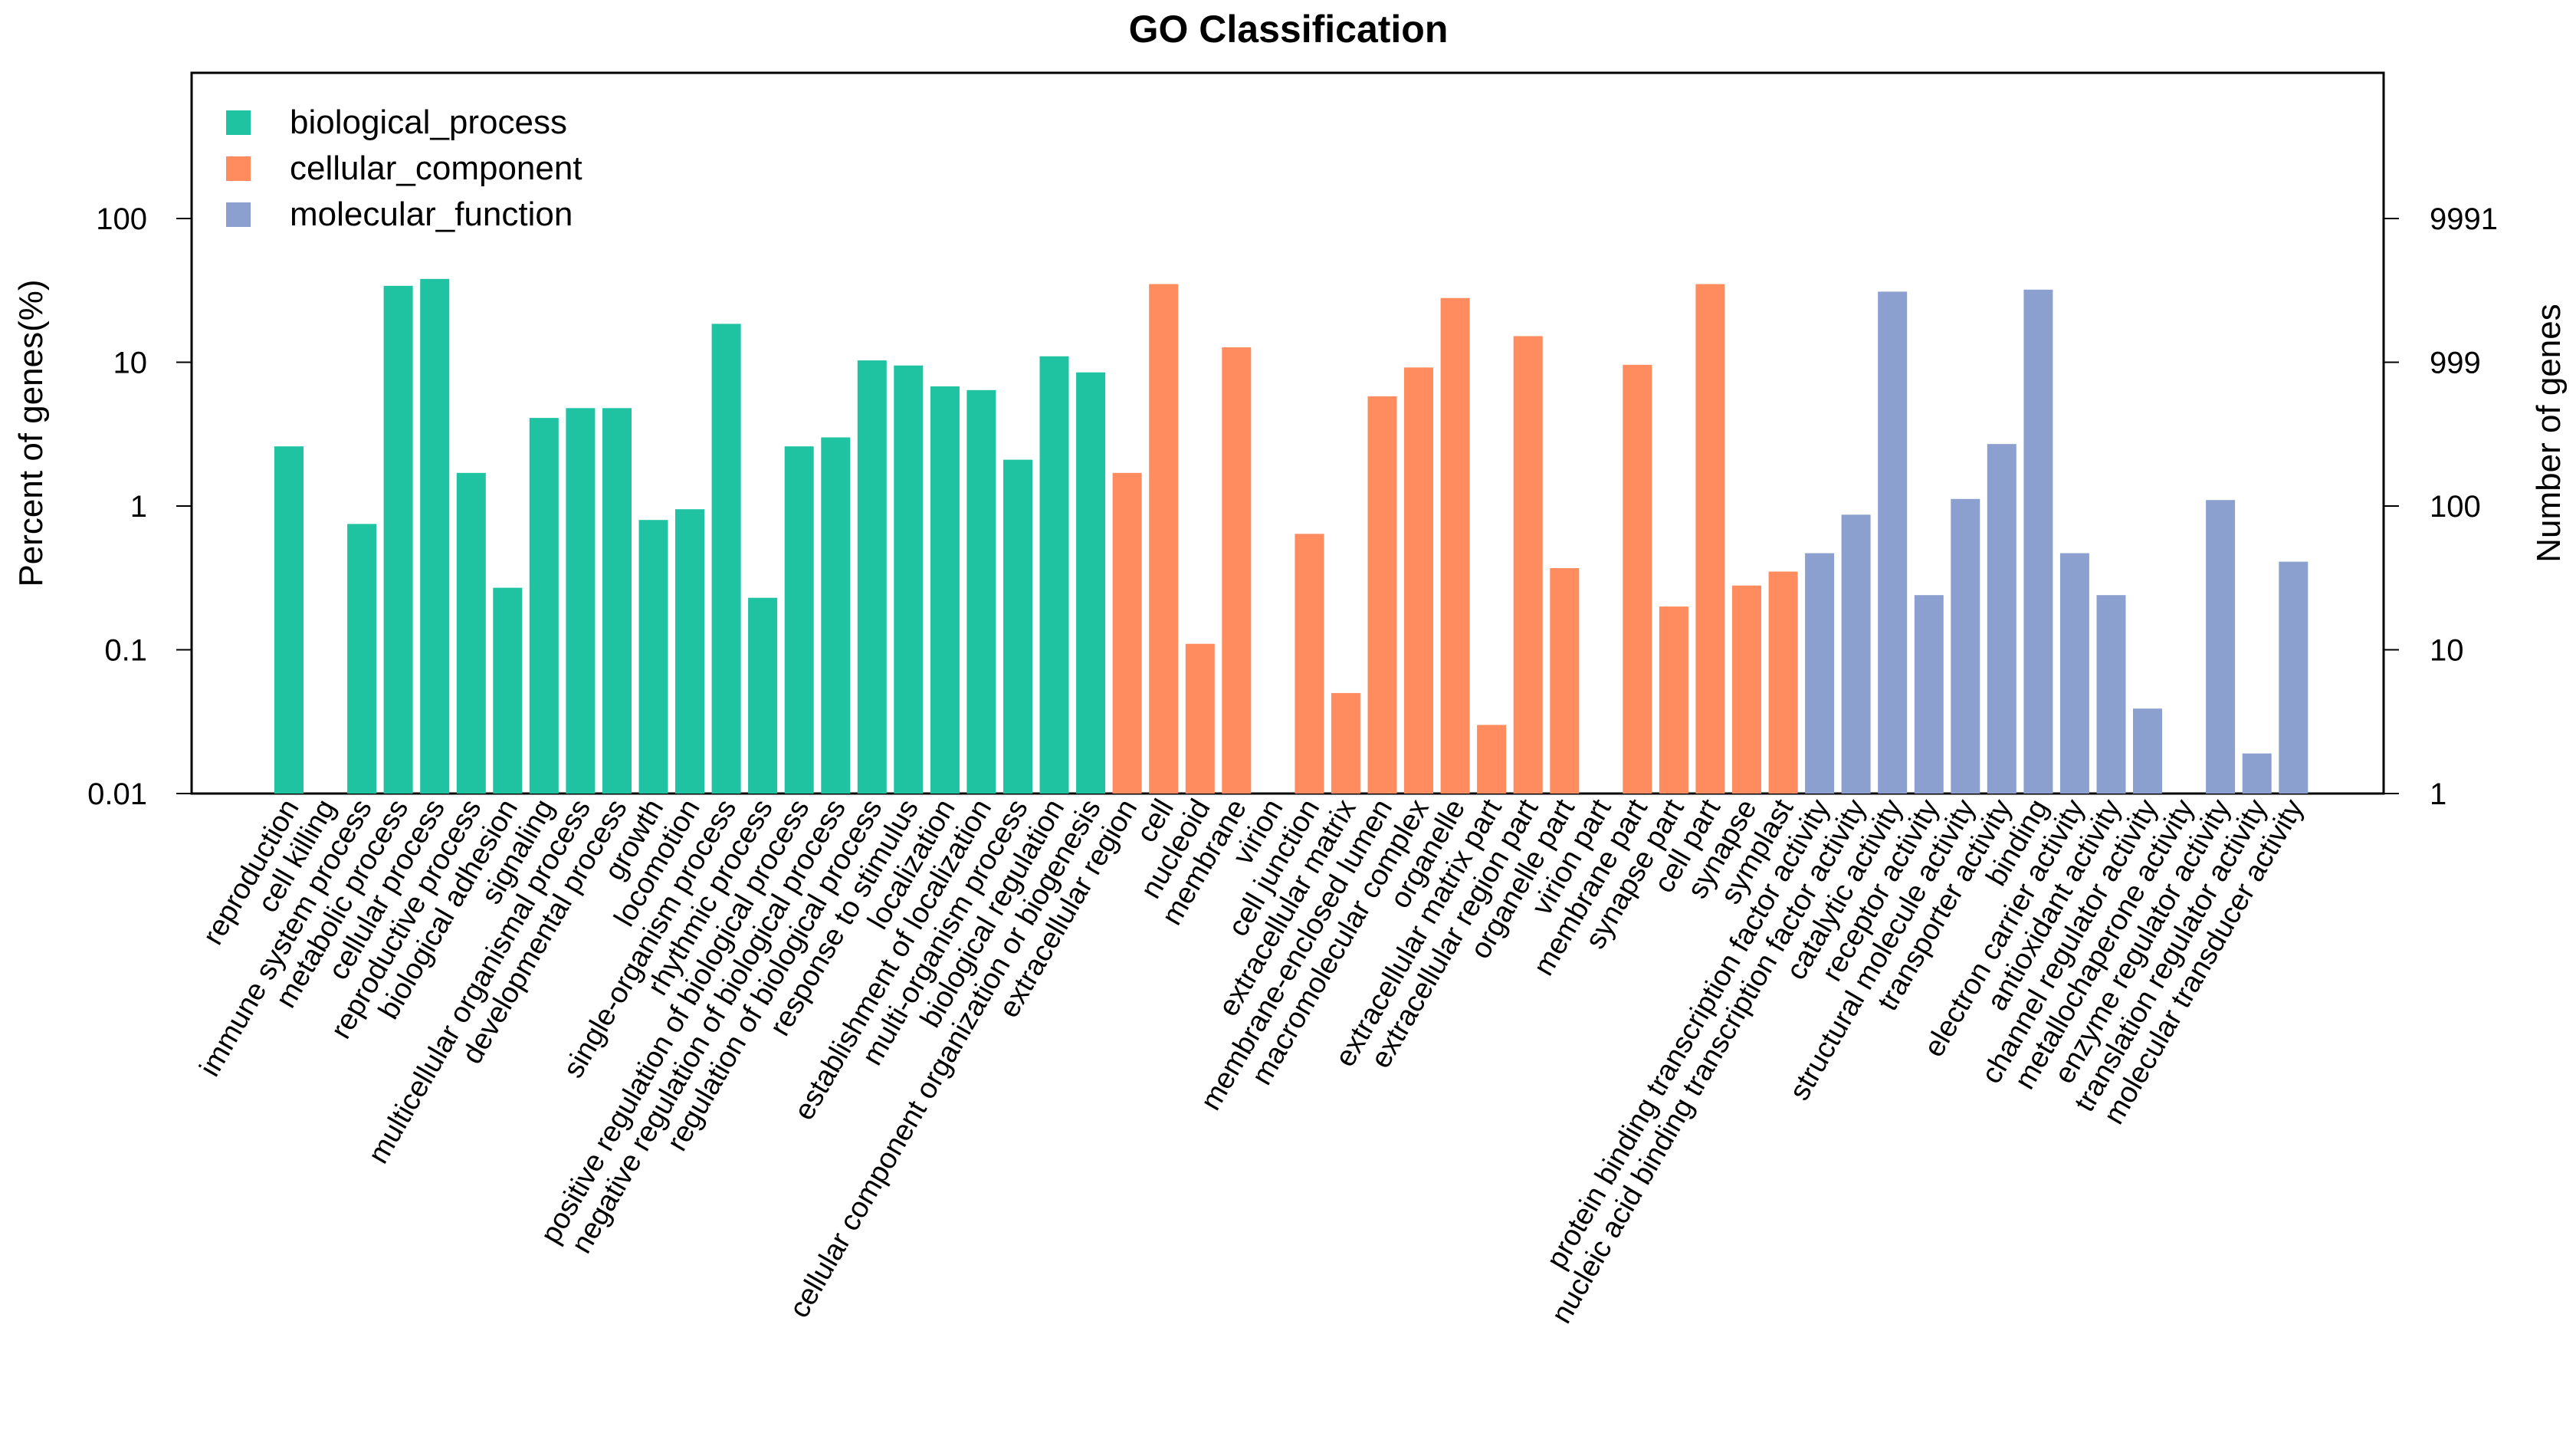 Image resolution: width=2576 pixels, height=1446 pixels. Describe the element at coordinates (435, 536) in the screenshot. I see `bar-cellular-process` at that location.